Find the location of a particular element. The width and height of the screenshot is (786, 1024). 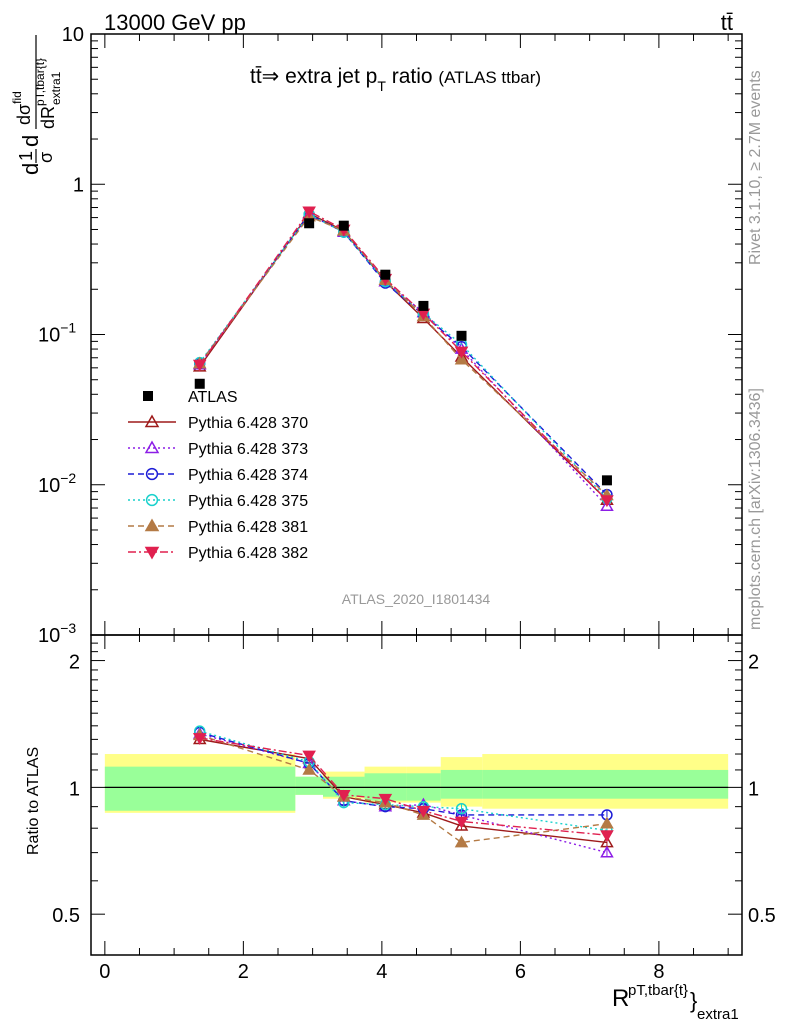

ylabel-prefix-num: 1 is located at coordinates (26, 156).